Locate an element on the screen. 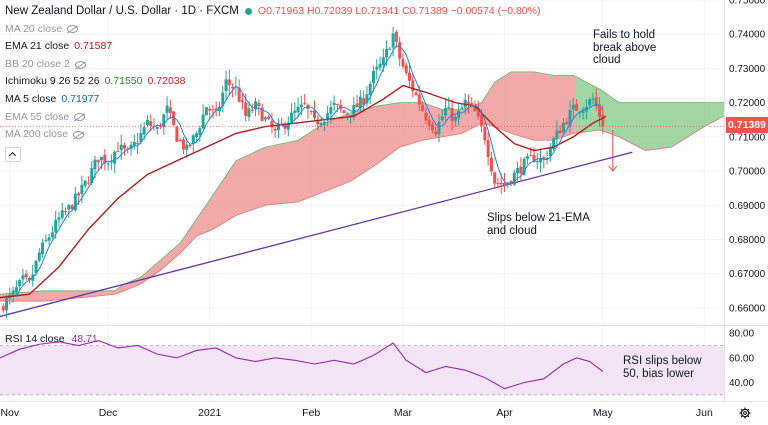 This screenshot has height=425, width=768. cloud-bullish is located at coordinates (649, 113).